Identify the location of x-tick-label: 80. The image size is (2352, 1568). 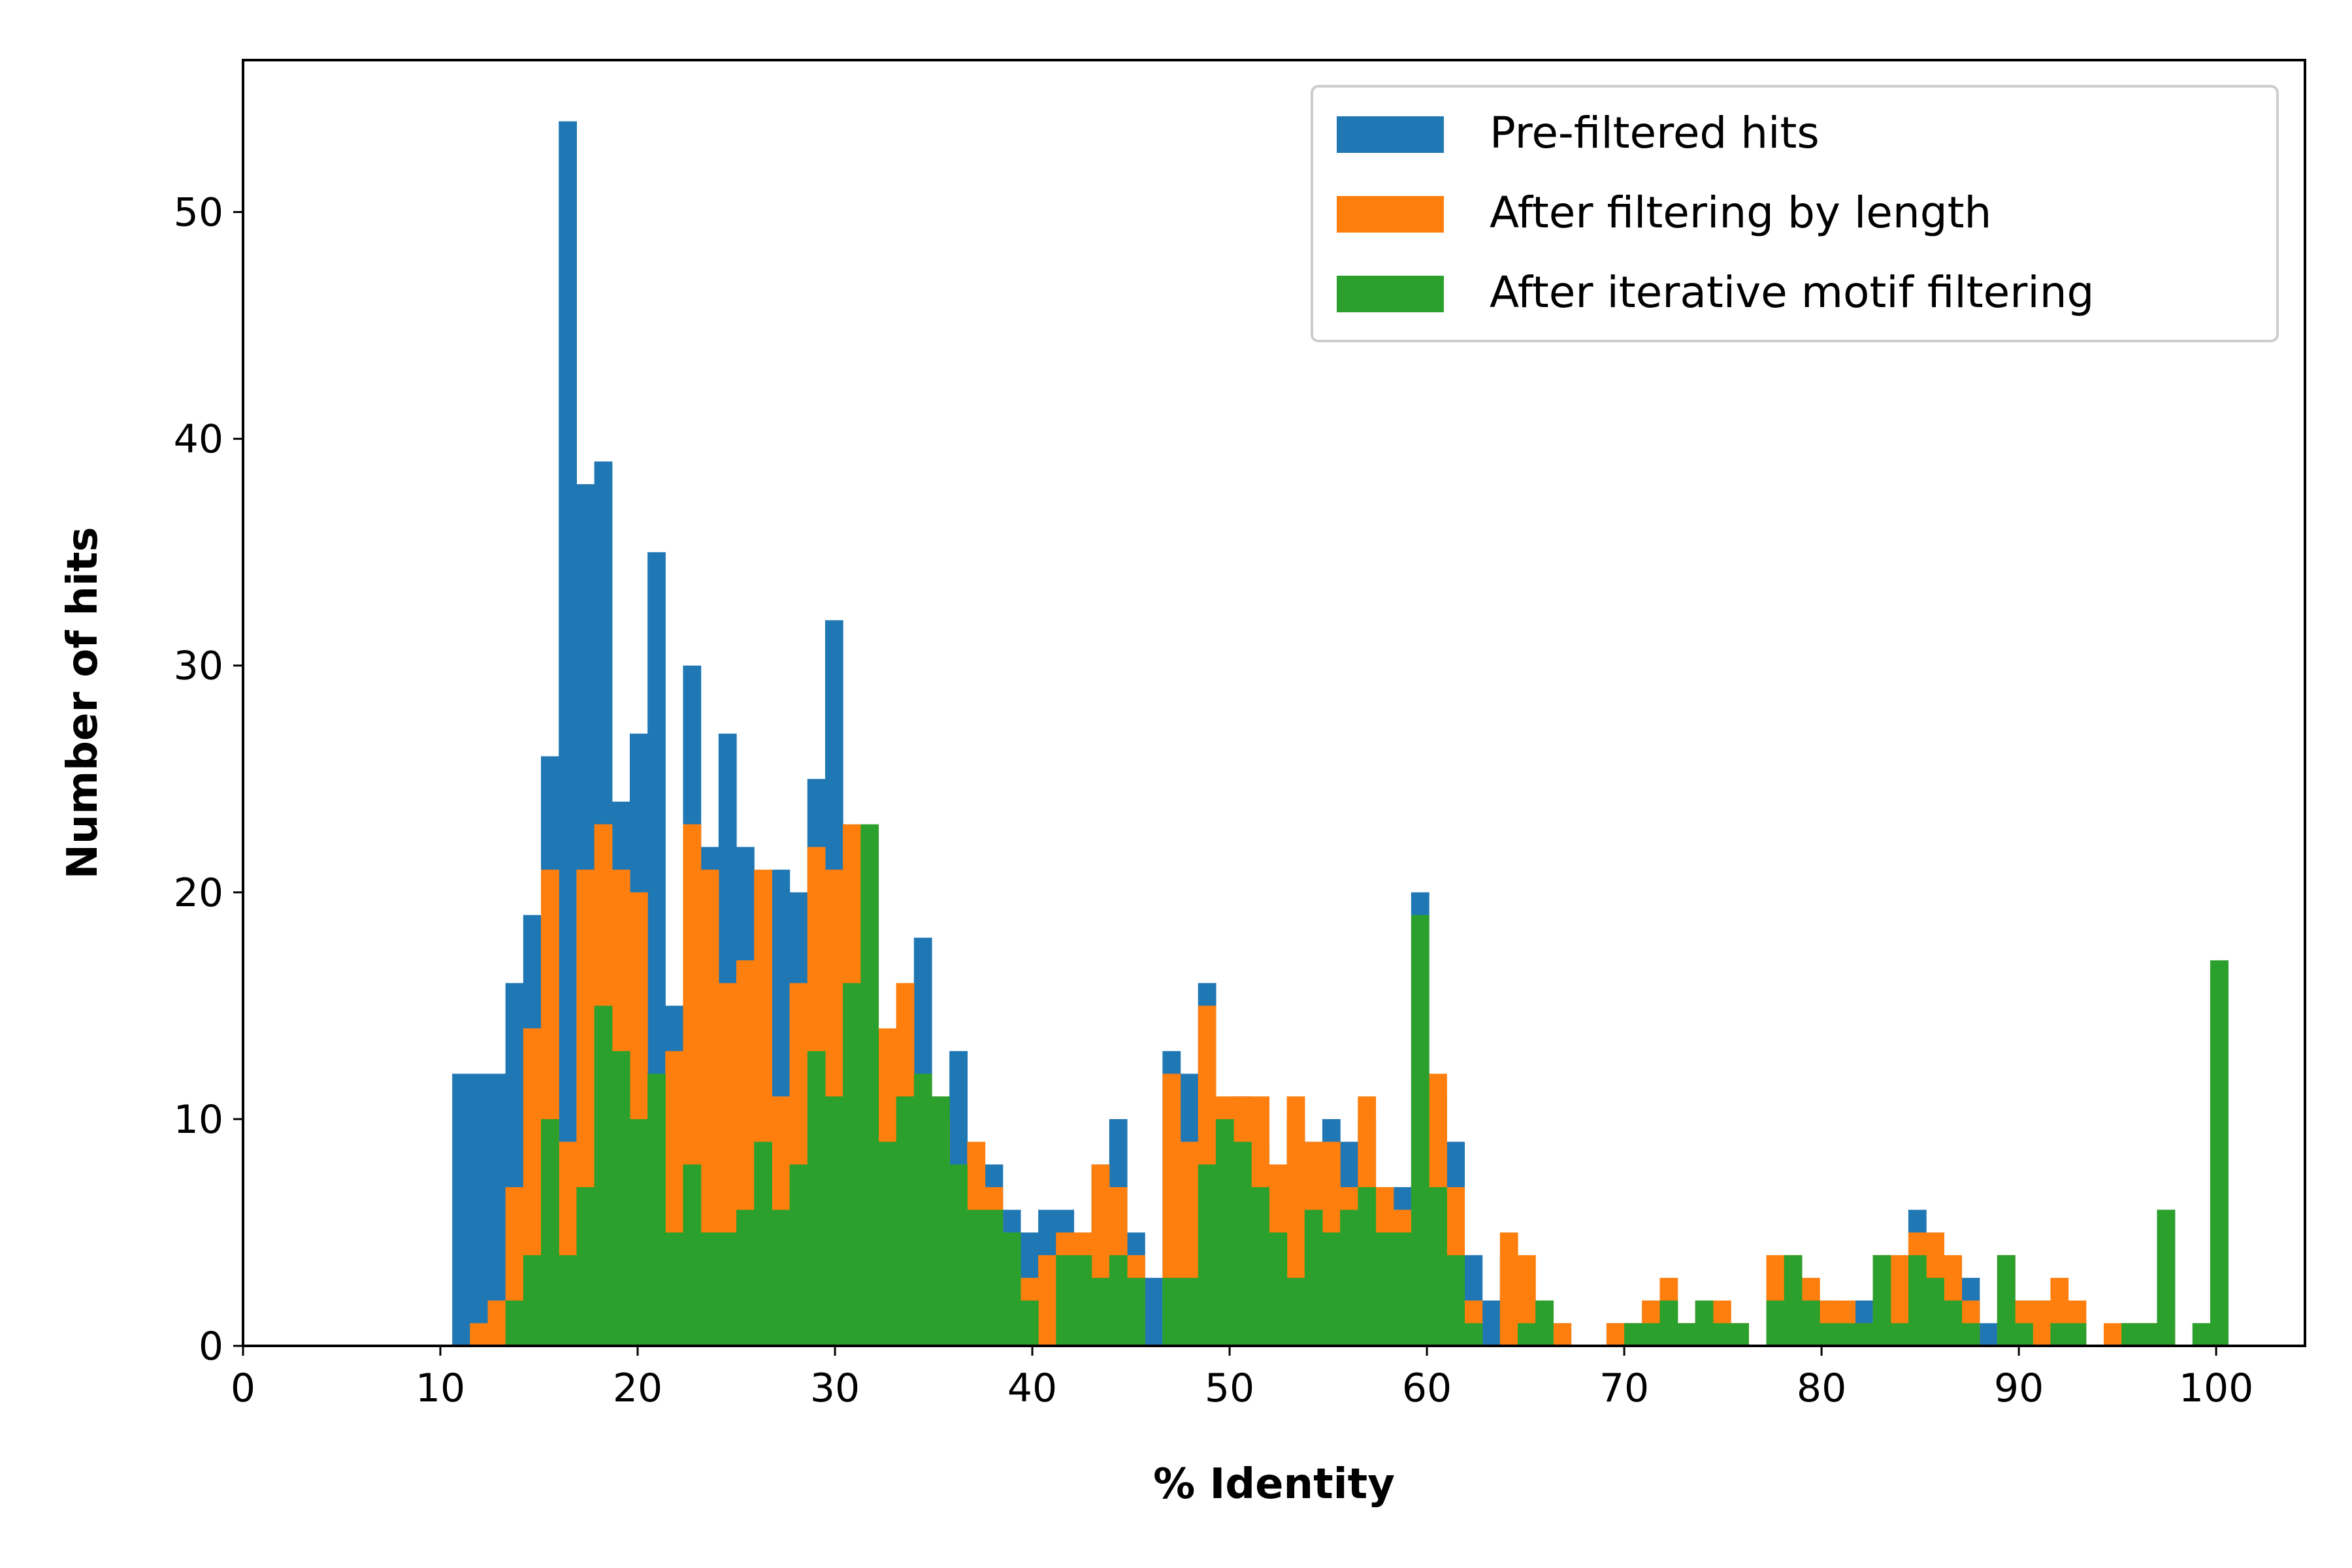
(1821, 1388).